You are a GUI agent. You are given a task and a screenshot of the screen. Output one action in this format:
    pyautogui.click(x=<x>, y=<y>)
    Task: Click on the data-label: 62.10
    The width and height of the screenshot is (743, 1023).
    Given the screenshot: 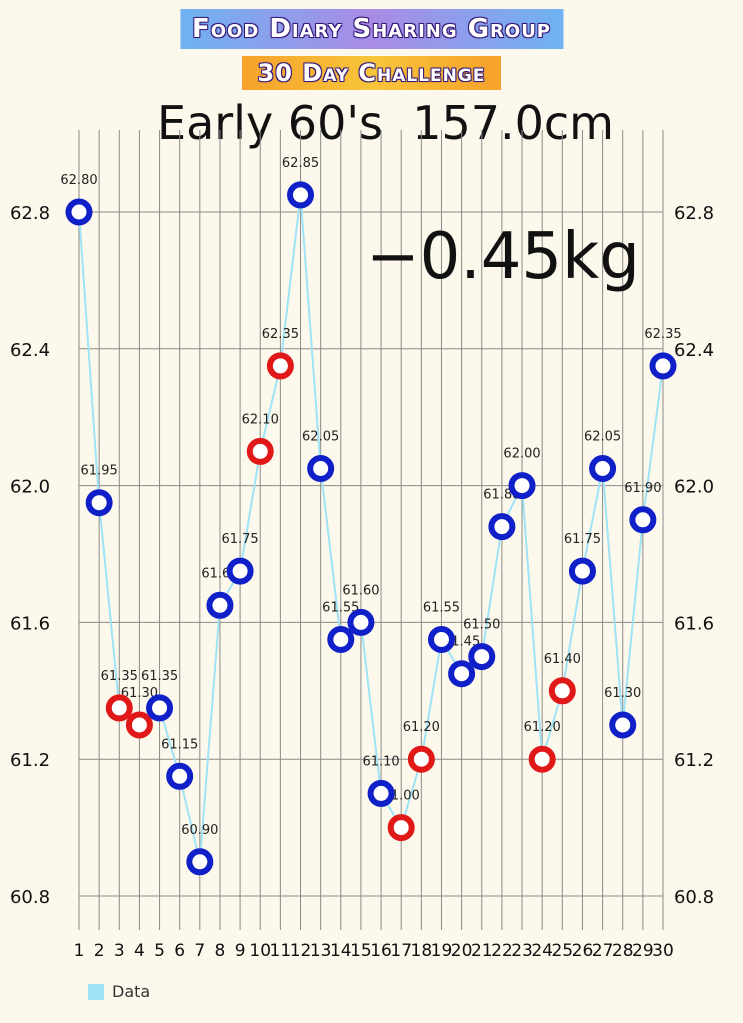 What is the action you would take?
    pyautogui.click(x=260, y=419)
    